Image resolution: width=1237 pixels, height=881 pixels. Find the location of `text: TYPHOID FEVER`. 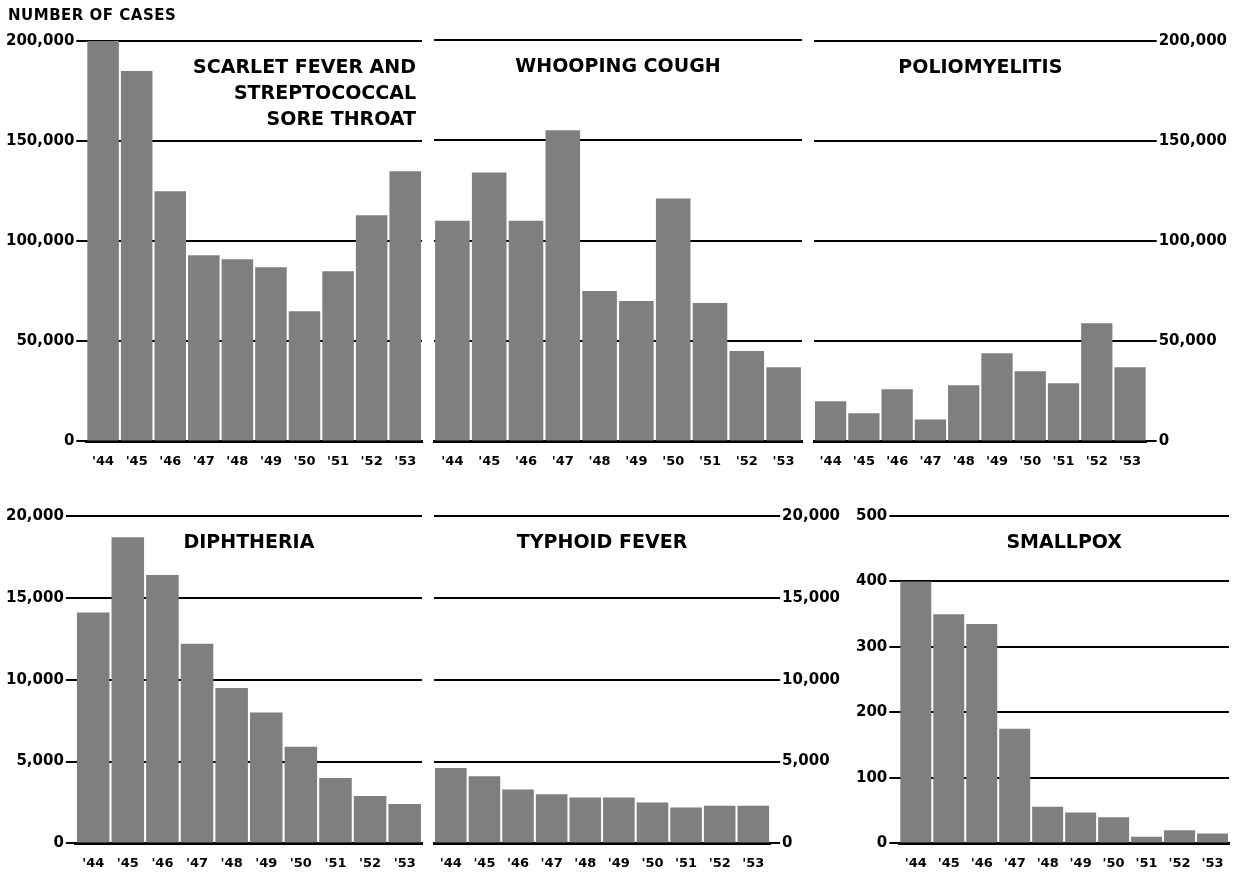

text: TYPHOID FEVER is located at coordinates (602, 541).